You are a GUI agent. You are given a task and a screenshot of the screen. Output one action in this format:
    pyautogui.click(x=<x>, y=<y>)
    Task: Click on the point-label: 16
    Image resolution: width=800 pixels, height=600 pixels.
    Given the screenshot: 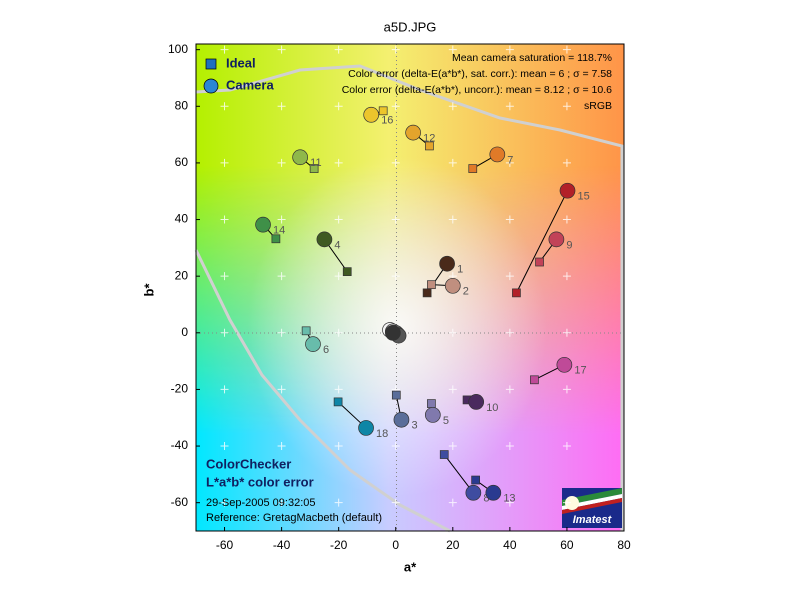 What is the action you would take?
    pyautogui.click(x=387, y=121)
    